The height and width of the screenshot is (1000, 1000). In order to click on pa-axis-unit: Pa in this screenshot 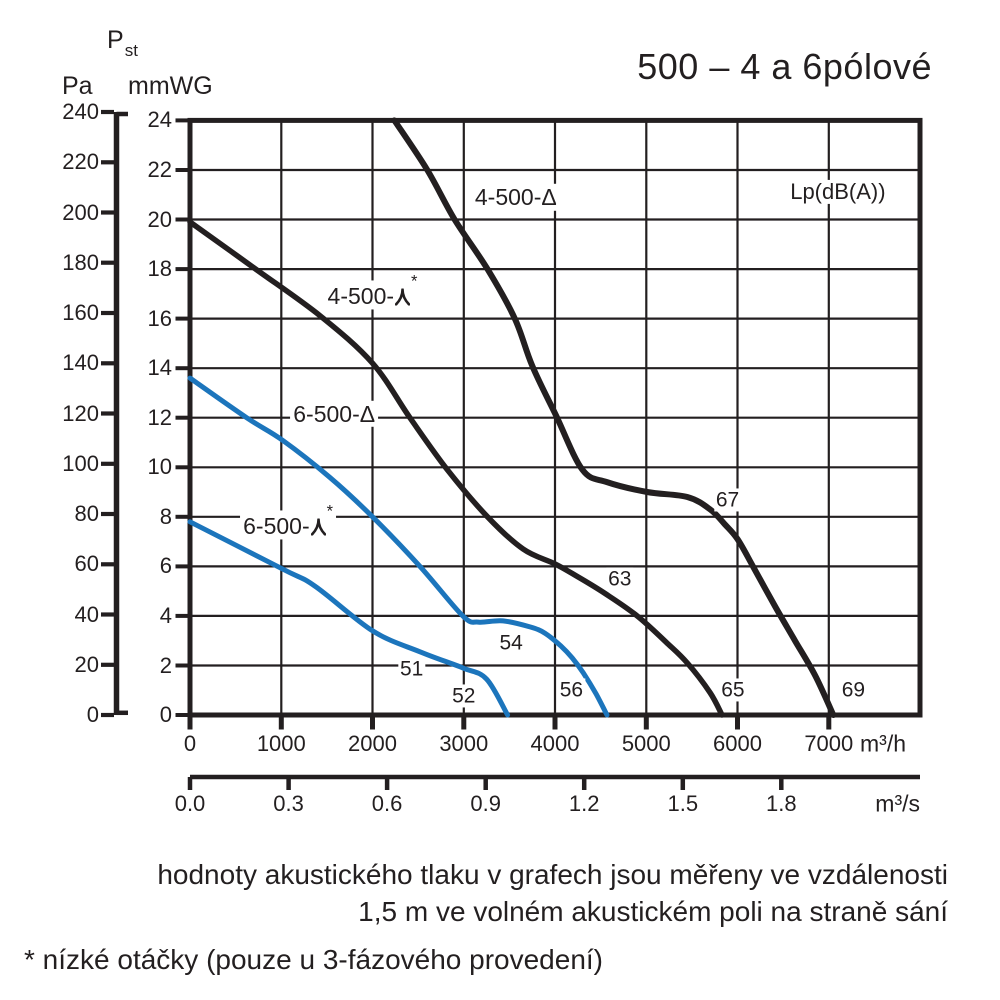, I will do `click(77, 86)`.